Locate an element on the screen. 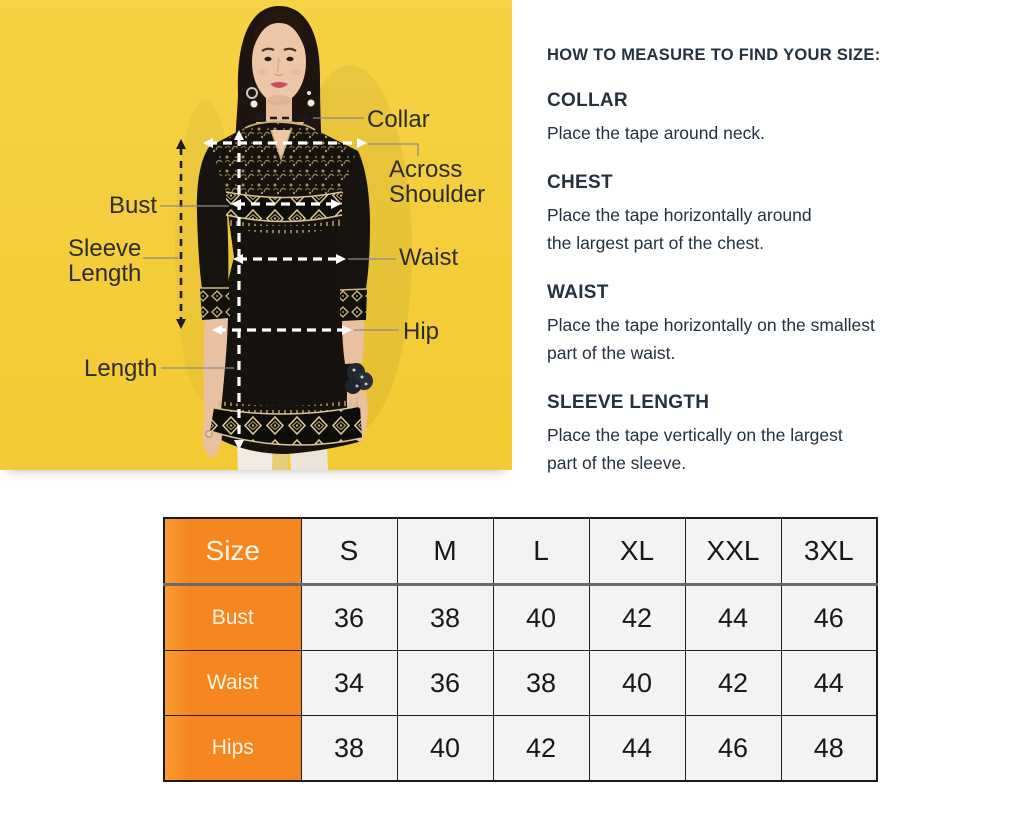  section-collar-body: Place the tape around neck. is located at coordinates (656, 133).